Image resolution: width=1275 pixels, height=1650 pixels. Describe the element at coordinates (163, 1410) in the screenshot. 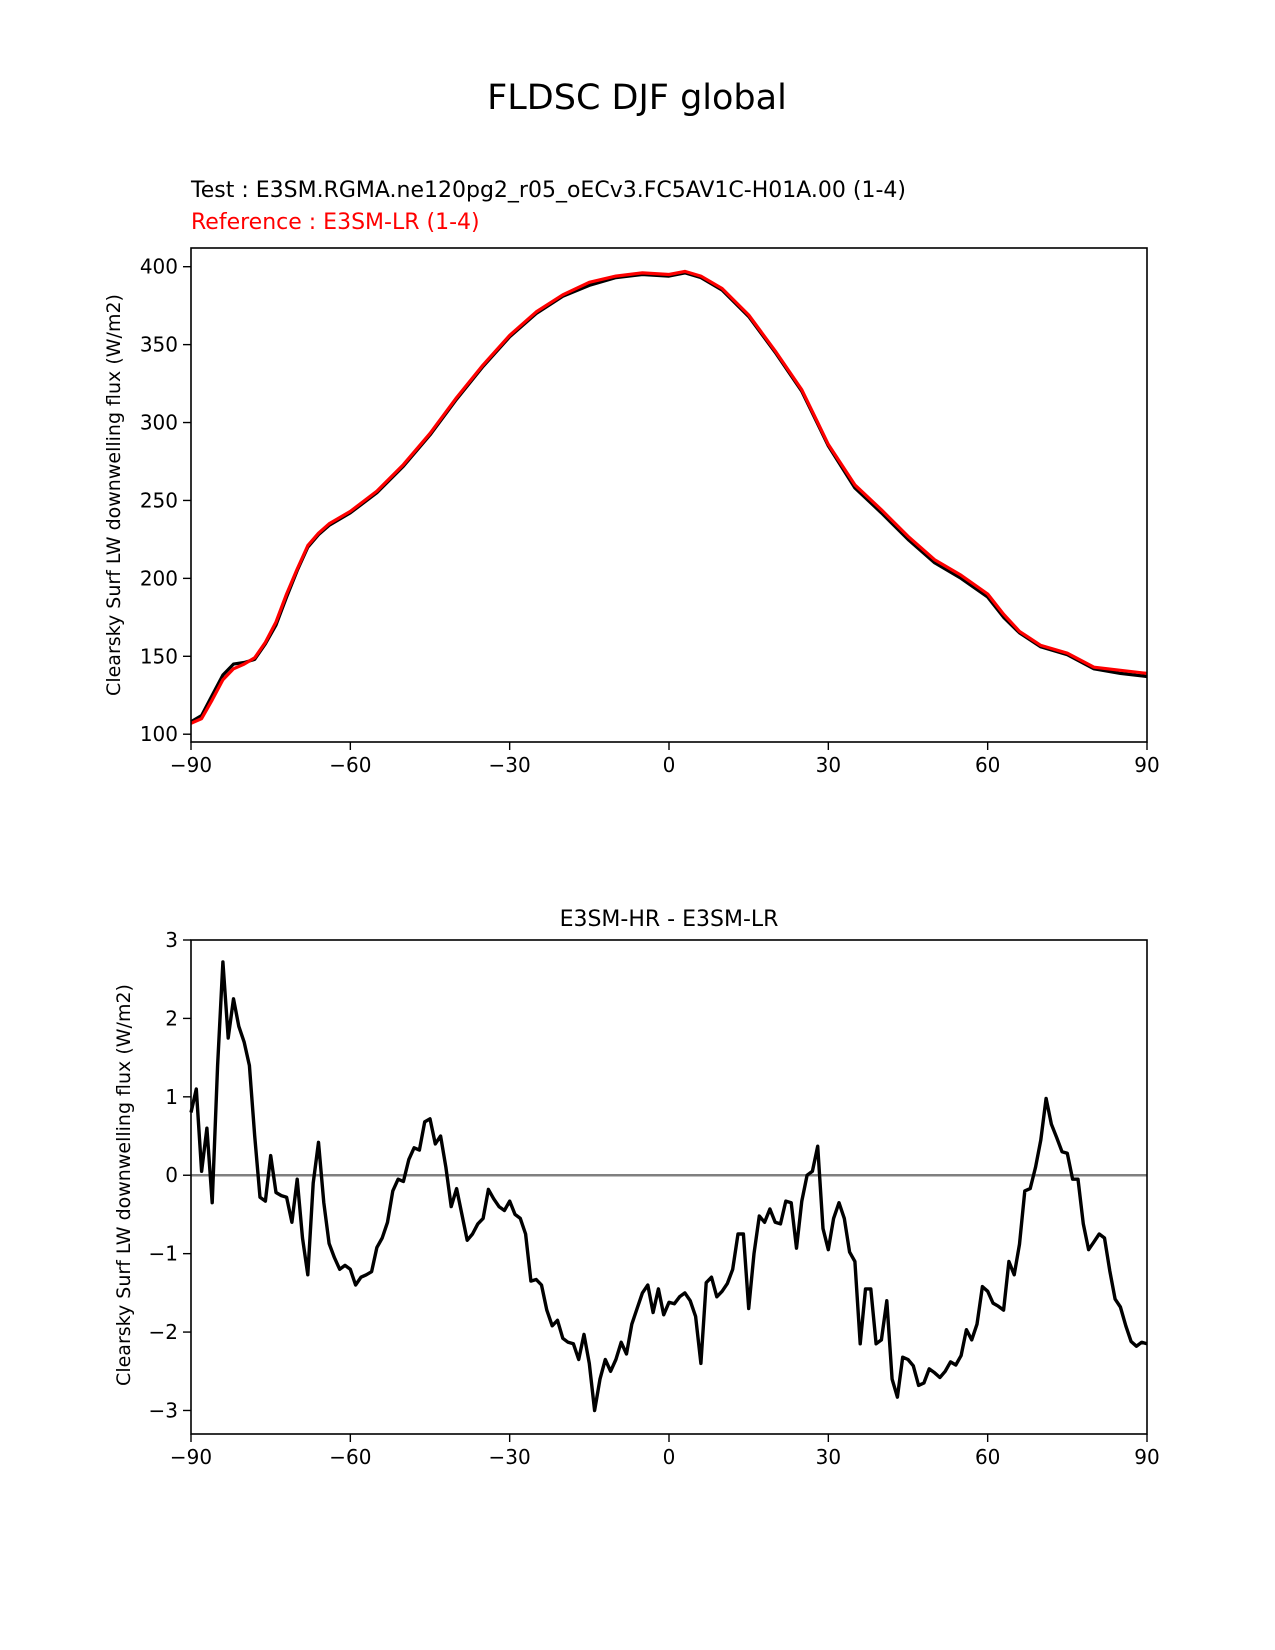

I see `bottom-ytick-label: −3` at that location.